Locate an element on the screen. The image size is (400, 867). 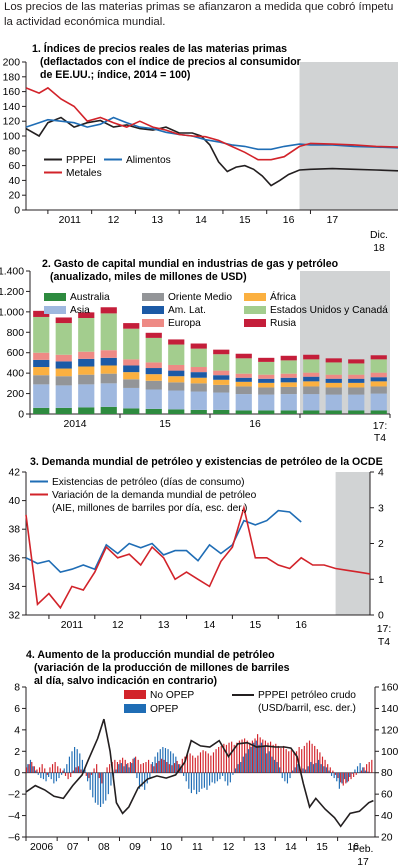
panel-2-legend-label: Australia is located at coordinates (90, 297).